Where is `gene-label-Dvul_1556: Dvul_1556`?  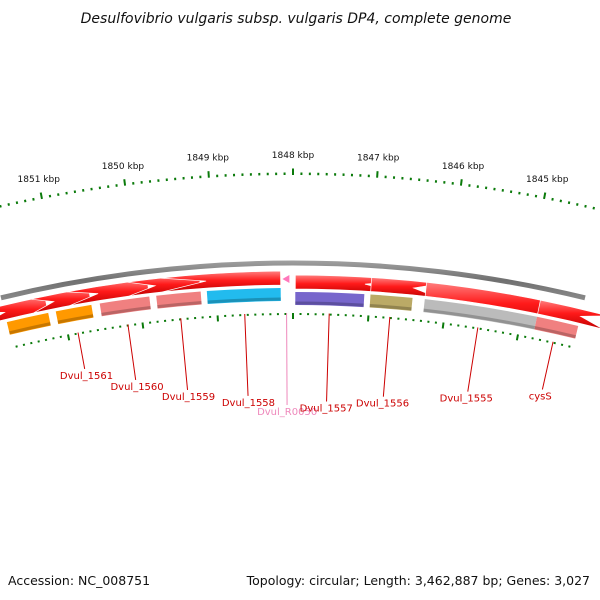
gene-label-Dvul_1556: Dvul_1556 is located at coordinates (382, 404).